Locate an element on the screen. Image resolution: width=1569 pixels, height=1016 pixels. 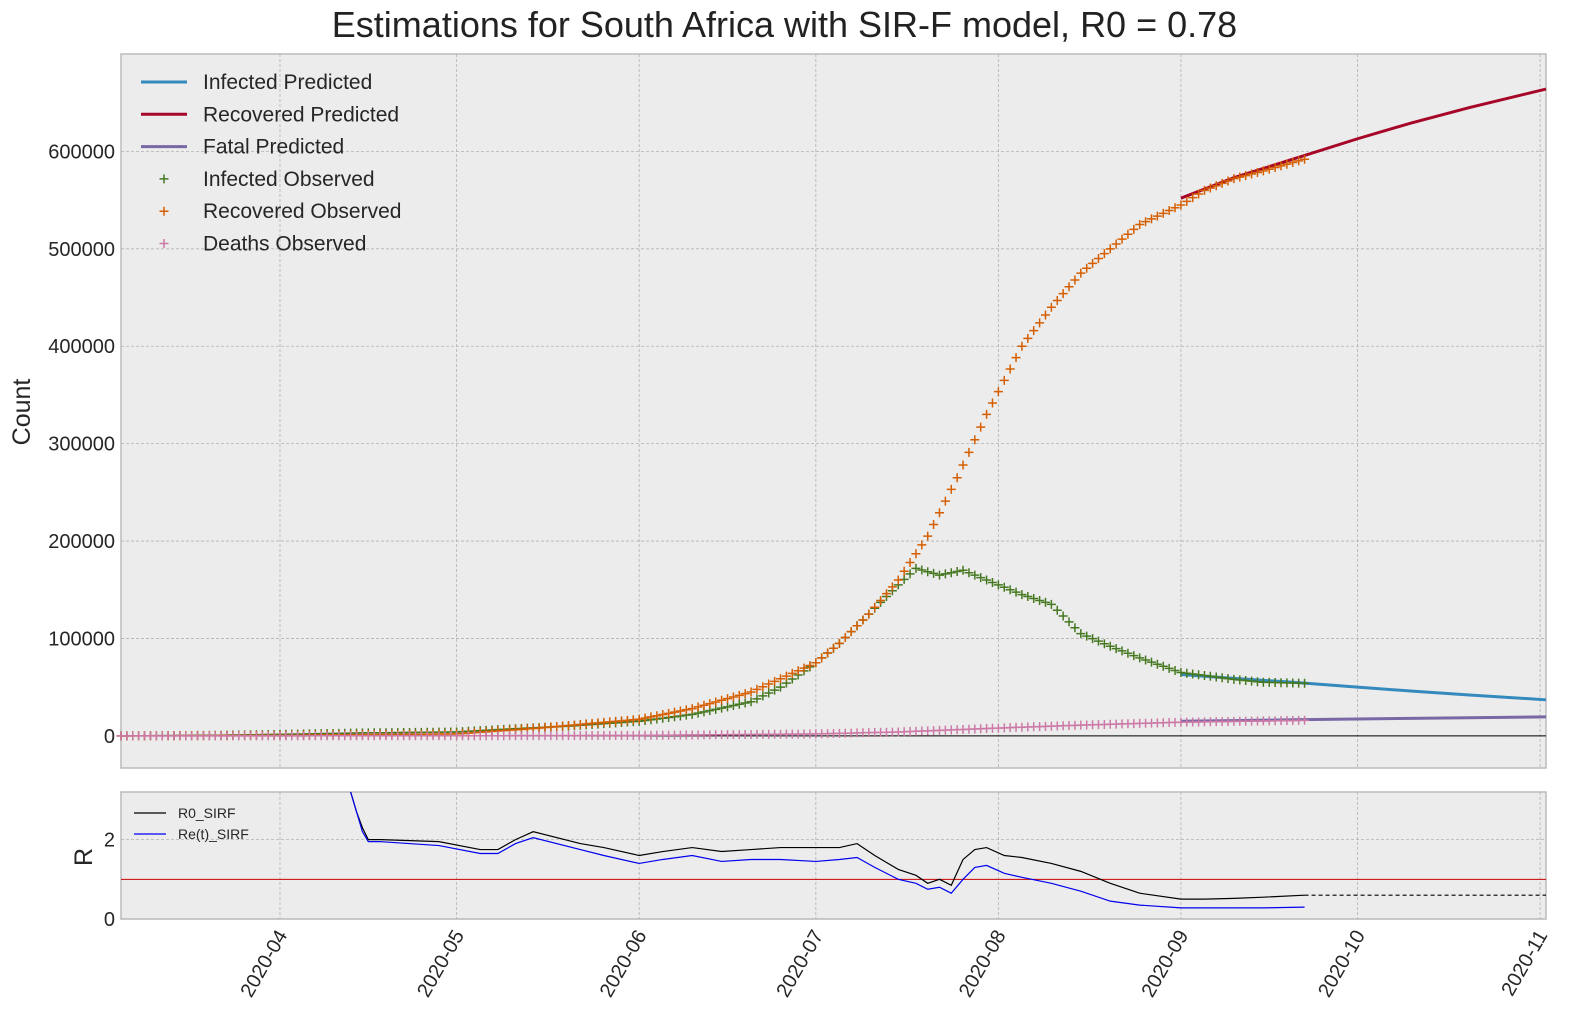
legend-infected-observed-marker is located at coordinates (164, 179).